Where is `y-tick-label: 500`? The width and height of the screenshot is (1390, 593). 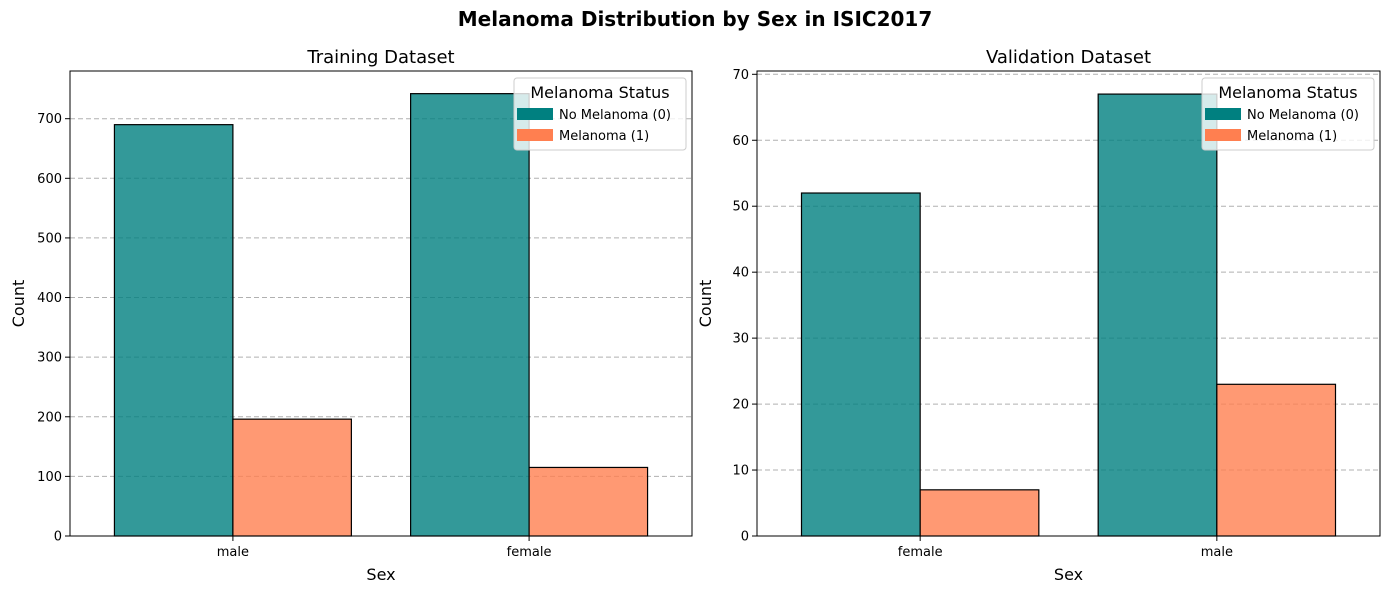 y-tick-label: 500 is located at coordinates (49, 238).